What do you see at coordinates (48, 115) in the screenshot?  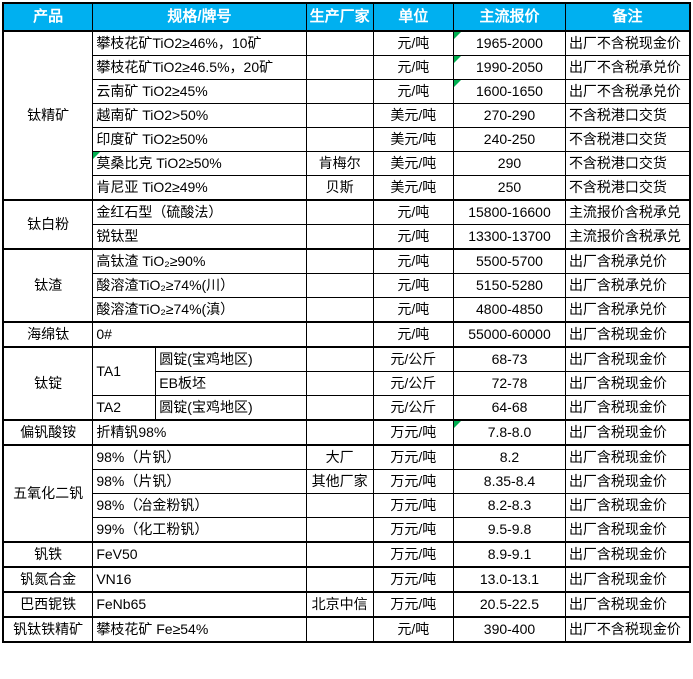 I see `product-cell: 钛精矿` at bounding box center [48, 115].